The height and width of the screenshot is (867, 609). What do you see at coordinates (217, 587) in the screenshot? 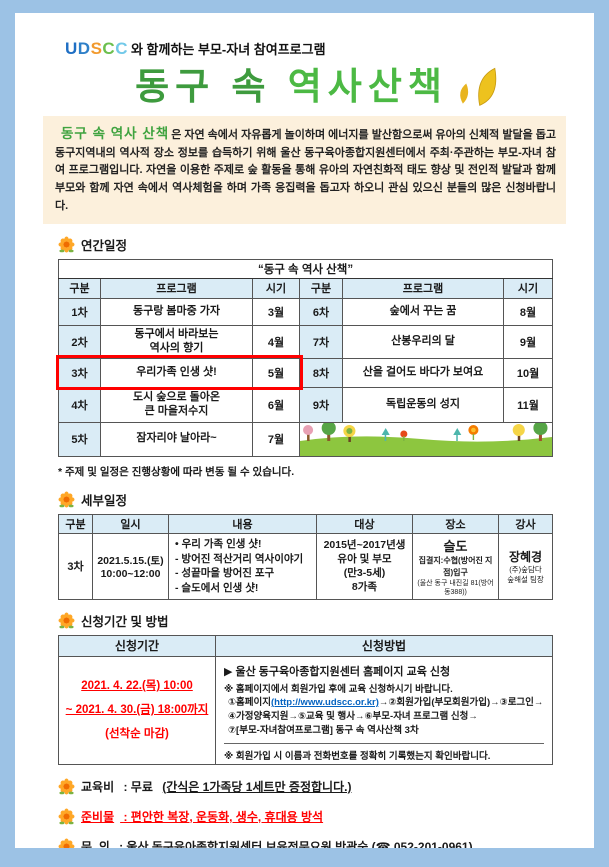
I see `content-item: - 슬도에서 인생 샷!` at bounding box center [217, 587].